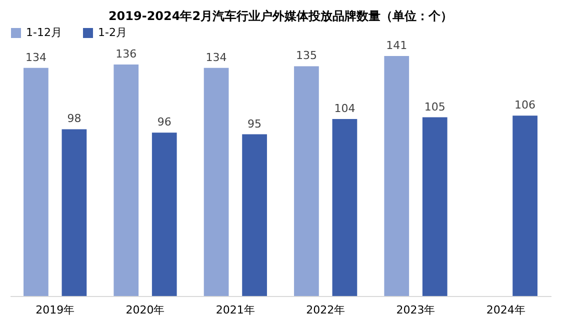 The width and height of the screenshot is (561, 323). What do you see at coordinates (306, 55) in the screenshot?
I see `data-label: 135` at bounding box center [306, 55].